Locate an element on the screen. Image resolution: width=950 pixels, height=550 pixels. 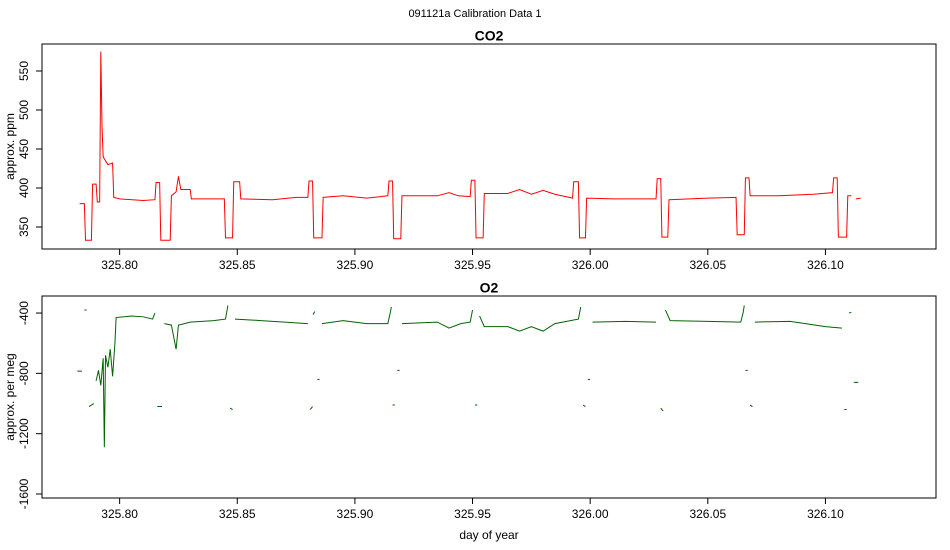
y-tick-label: 500 is located at coordinates (24, 110).